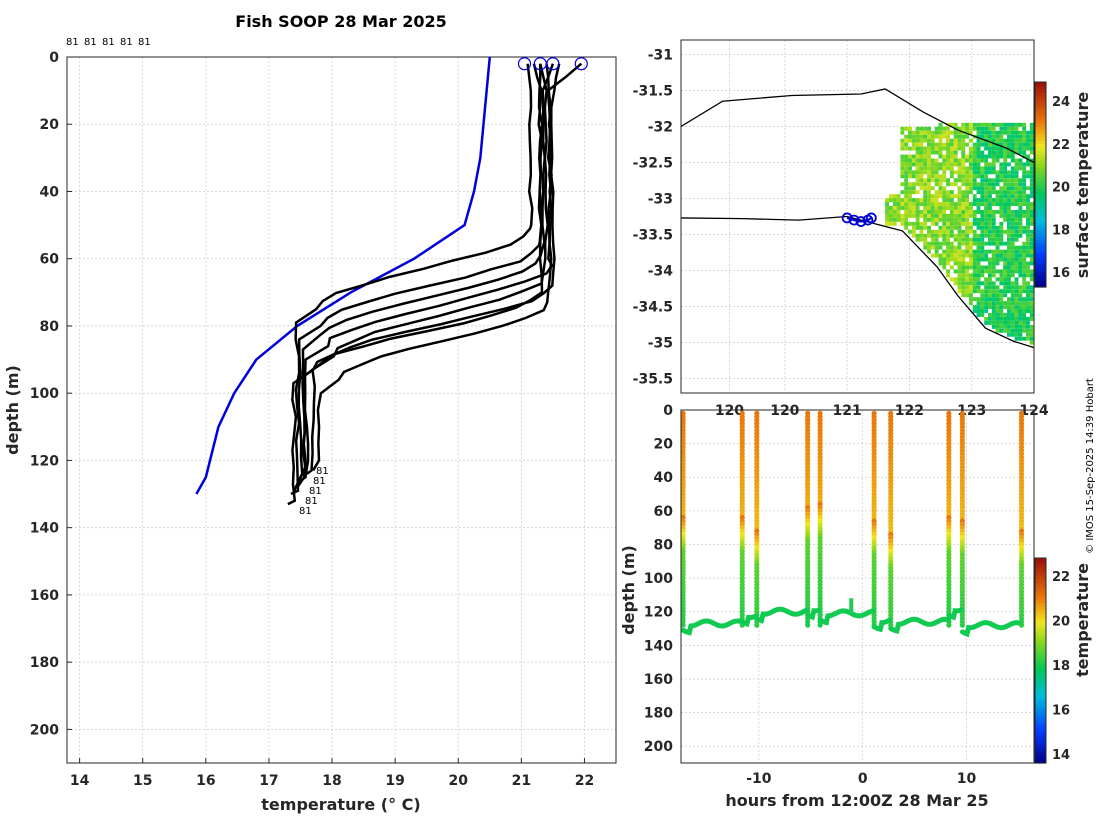 The height and width of the screenshot is (820, 1100). I want to click on bottom-trace, so click(749, 620).